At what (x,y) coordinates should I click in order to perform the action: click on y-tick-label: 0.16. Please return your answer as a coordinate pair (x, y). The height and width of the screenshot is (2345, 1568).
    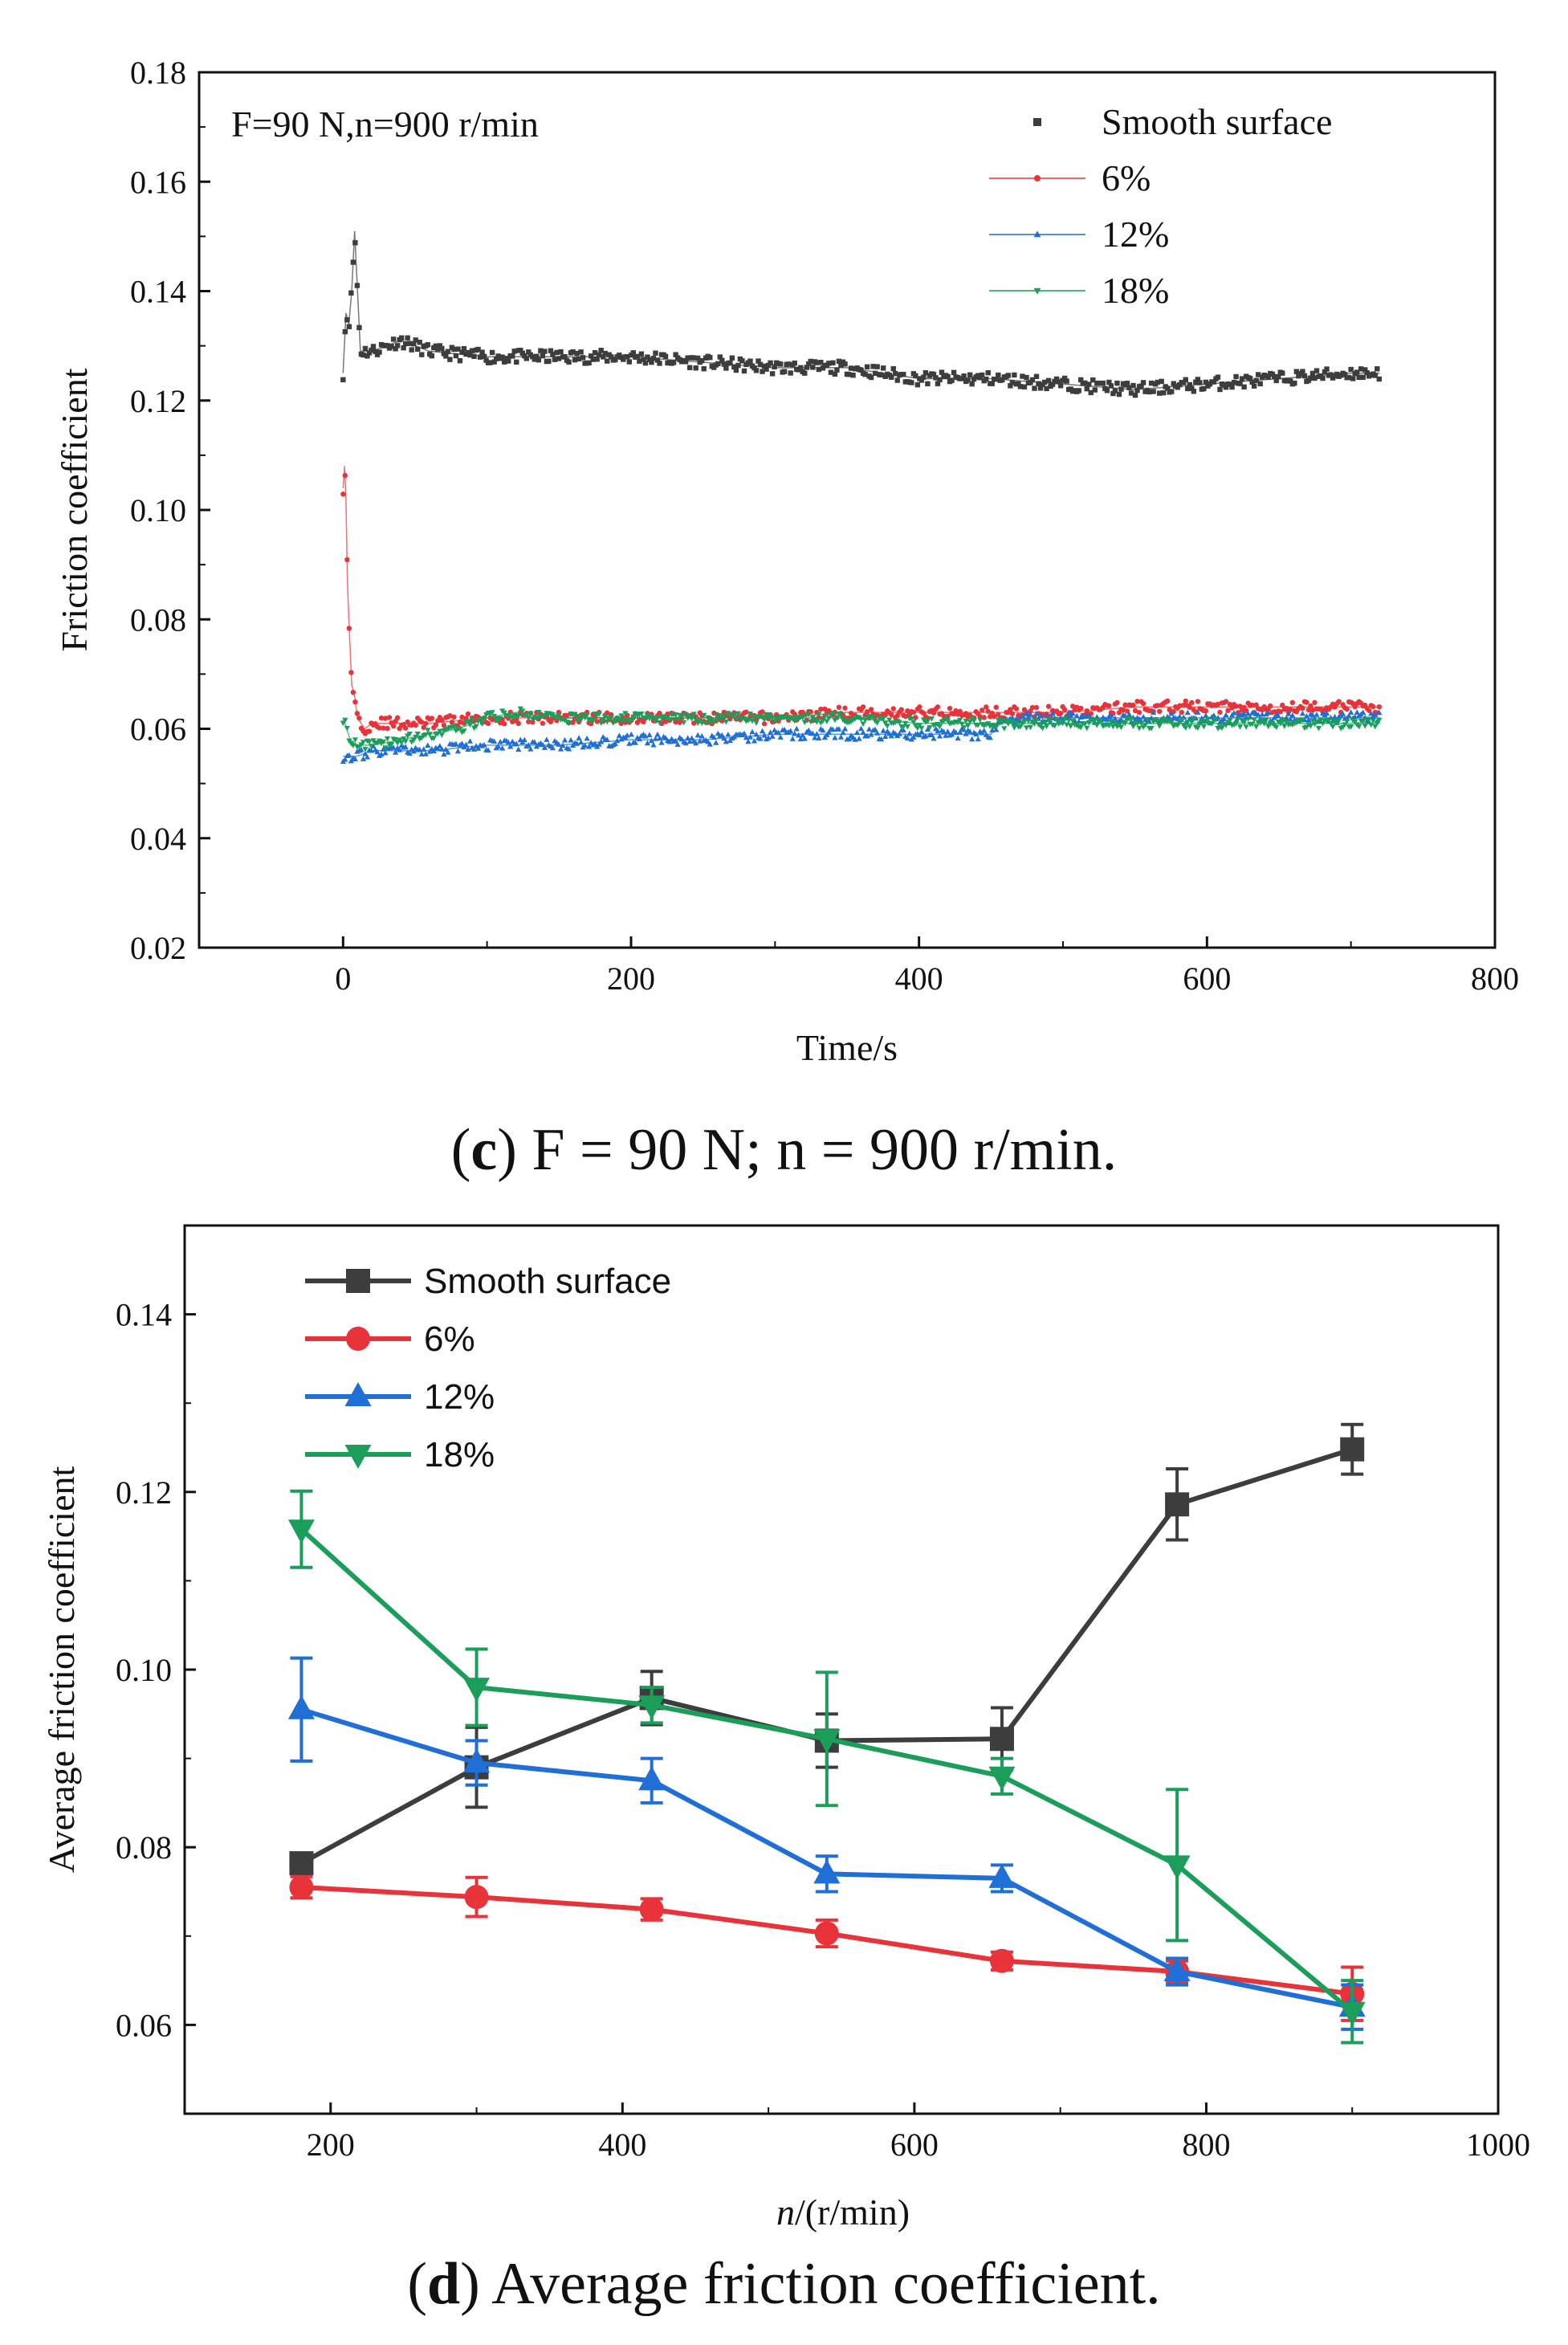
    Looking at the image, I should click on (158, 182).